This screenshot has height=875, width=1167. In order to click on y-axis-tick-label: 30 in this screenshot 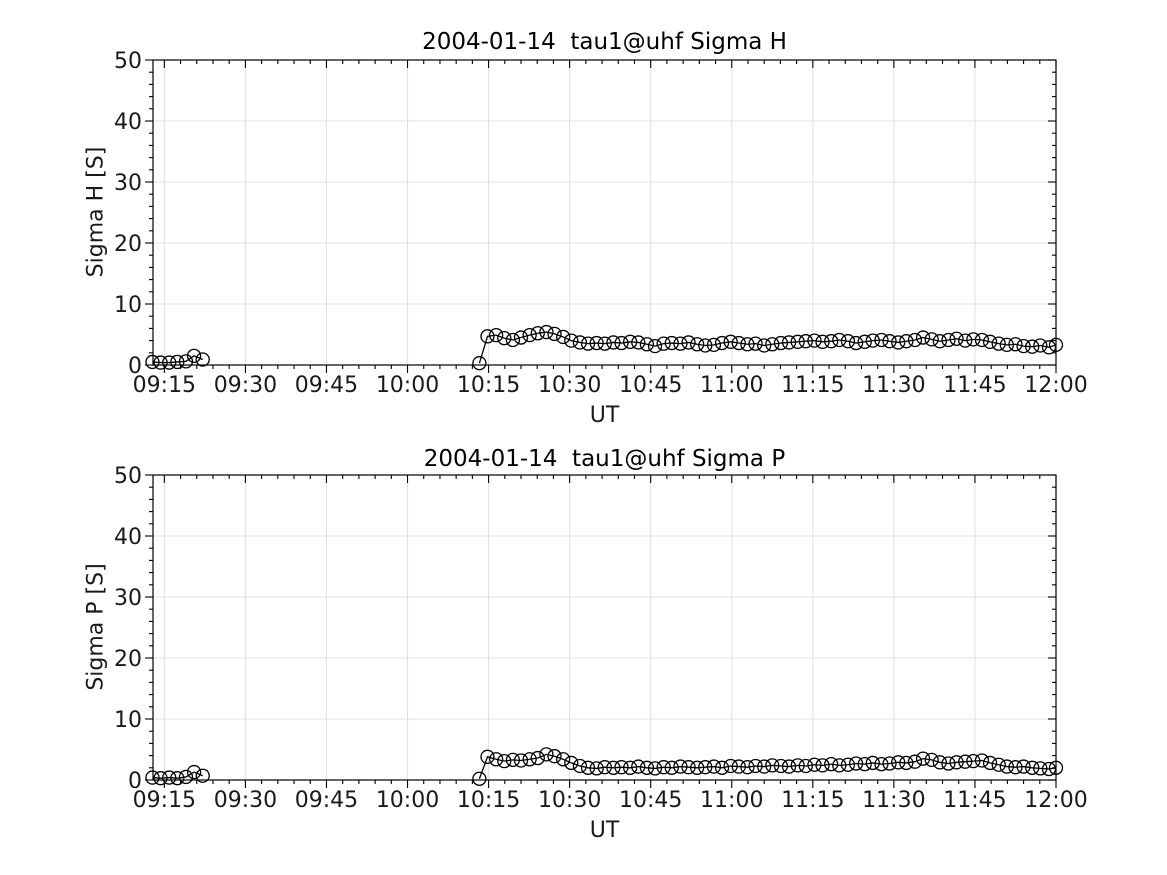, I will do `click(128, 598)`.